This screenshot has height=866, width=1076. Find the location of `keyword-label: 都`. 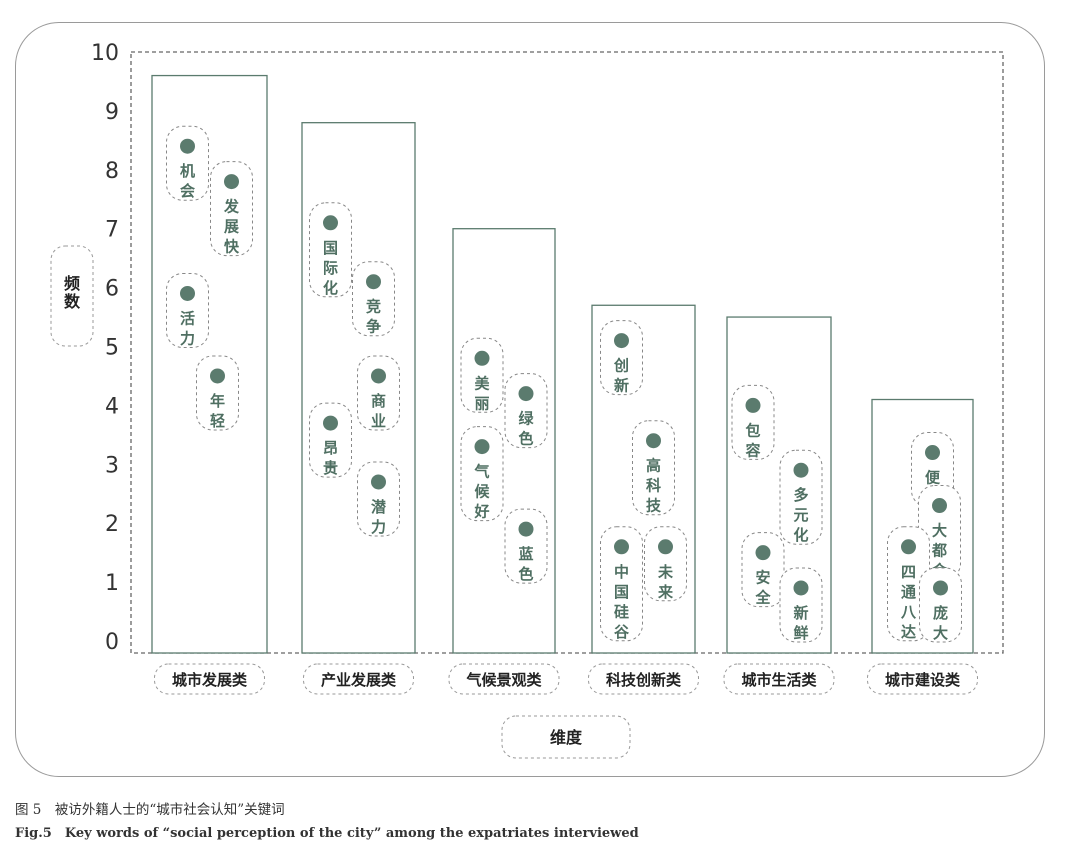

keyword-label: 都 is located at coordinates (939, 551).